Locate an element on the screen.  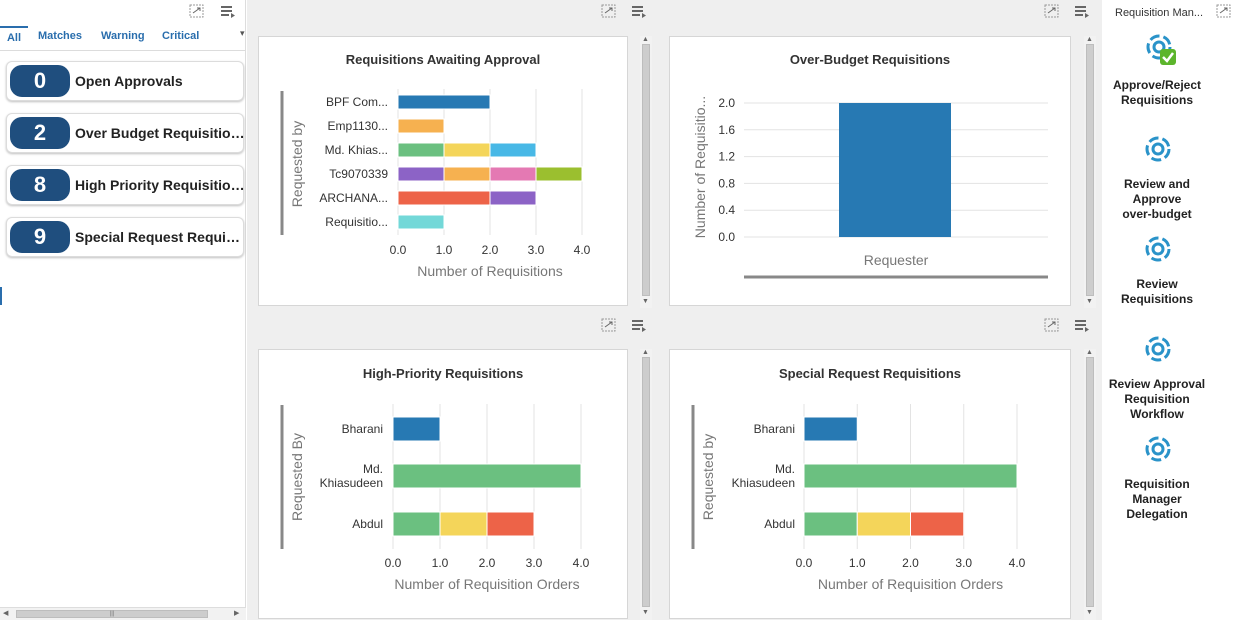
scroll-thumb: ||| is located at coordinates (112, 614).